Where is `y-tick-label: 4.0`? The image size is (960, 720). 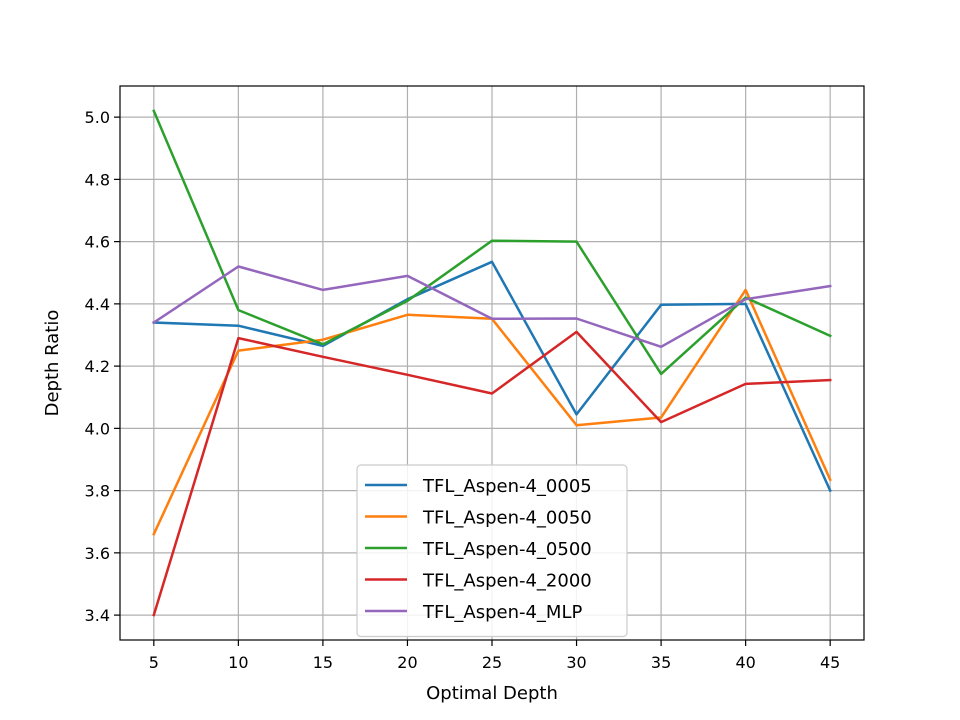
y-tick-label: 4.0 is located at coordinates (97, 428).